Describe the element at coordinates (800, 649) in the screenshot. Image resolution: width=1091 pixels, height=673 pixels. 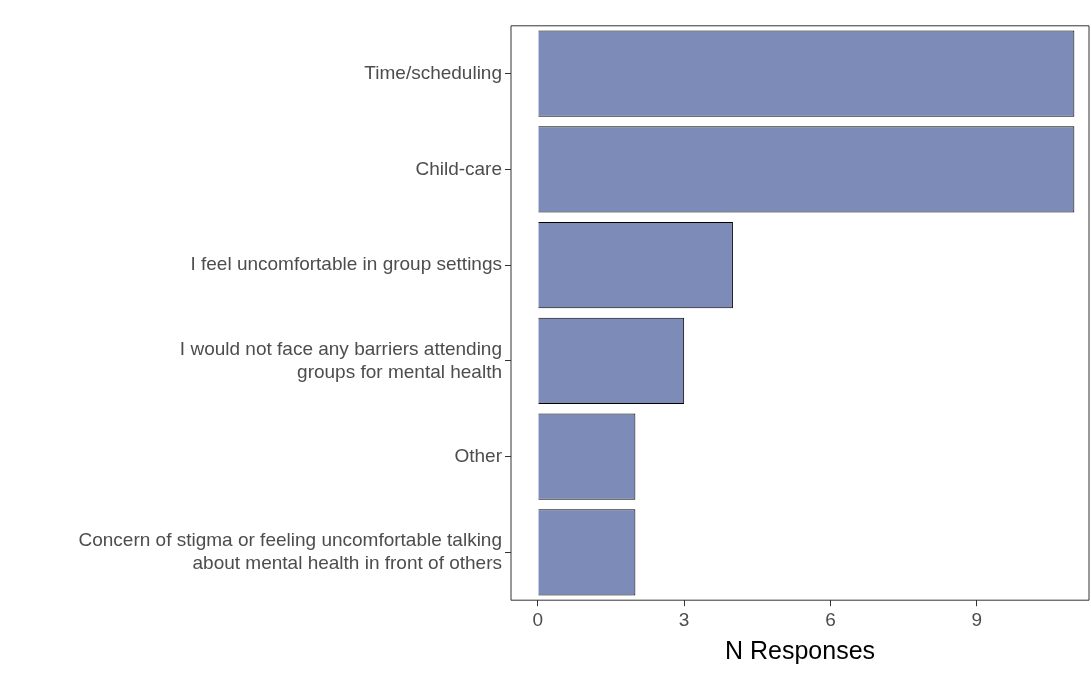
I see `x-axis-title: N Responses` at that location.